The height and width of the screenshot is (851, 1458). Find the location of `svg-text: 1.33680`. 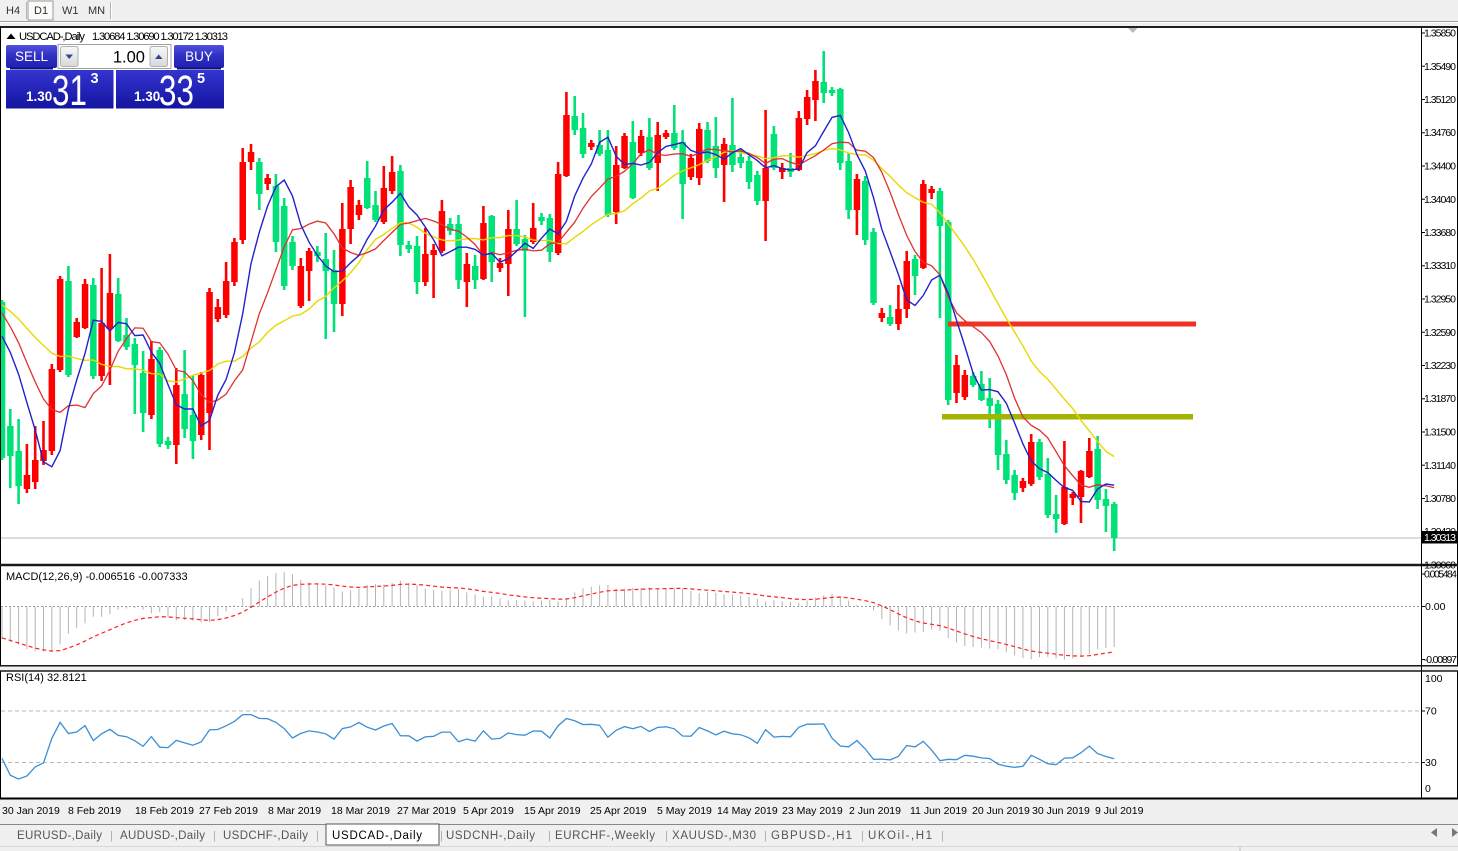

svg-text: 1.33680 is located at coordinates (1440, 233).